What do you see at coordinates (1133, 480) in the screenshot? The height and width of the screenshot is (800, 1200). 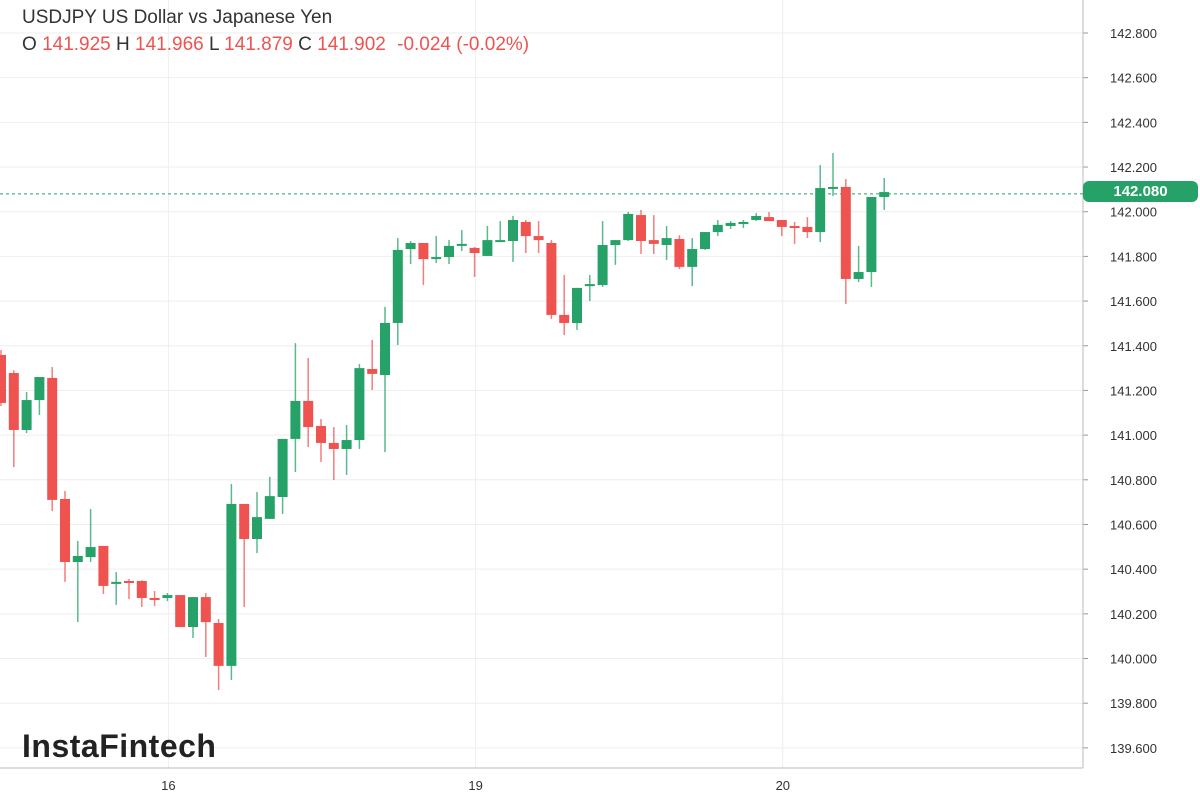 I see `y-tick-label: 140.800` at bounding box center [1133, 480].